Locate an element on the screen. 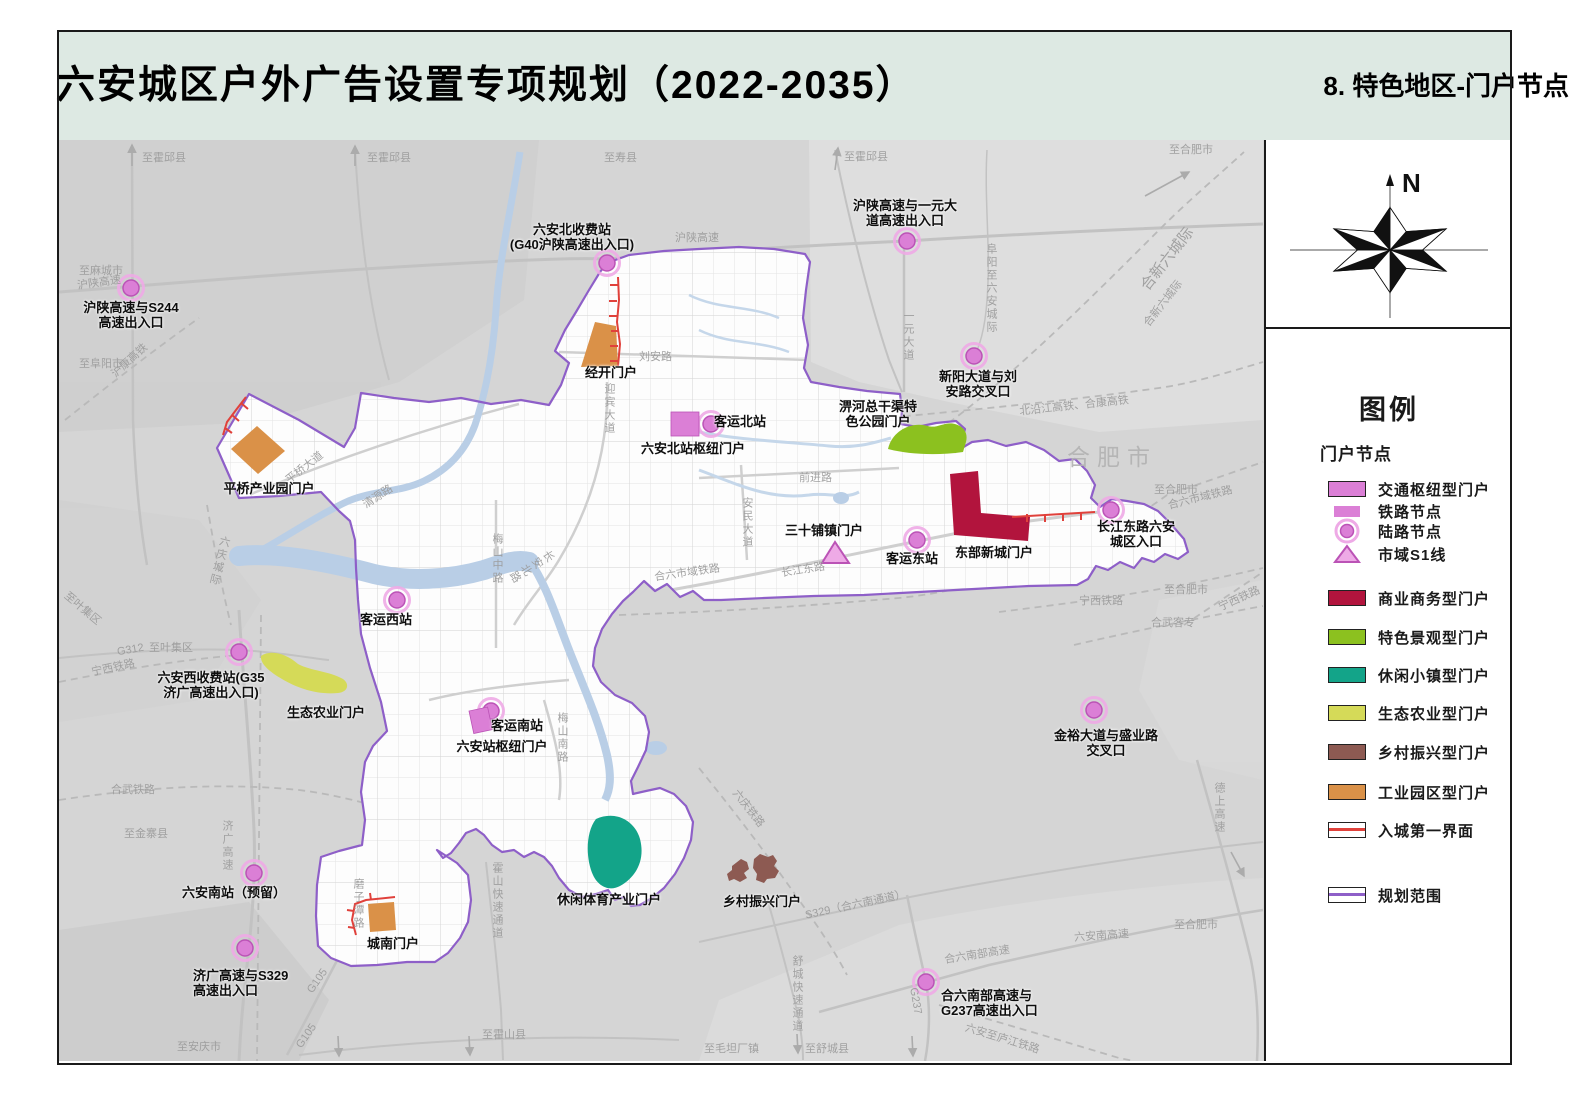  luan-north-toll-marker is located at coordinates (607, 263).